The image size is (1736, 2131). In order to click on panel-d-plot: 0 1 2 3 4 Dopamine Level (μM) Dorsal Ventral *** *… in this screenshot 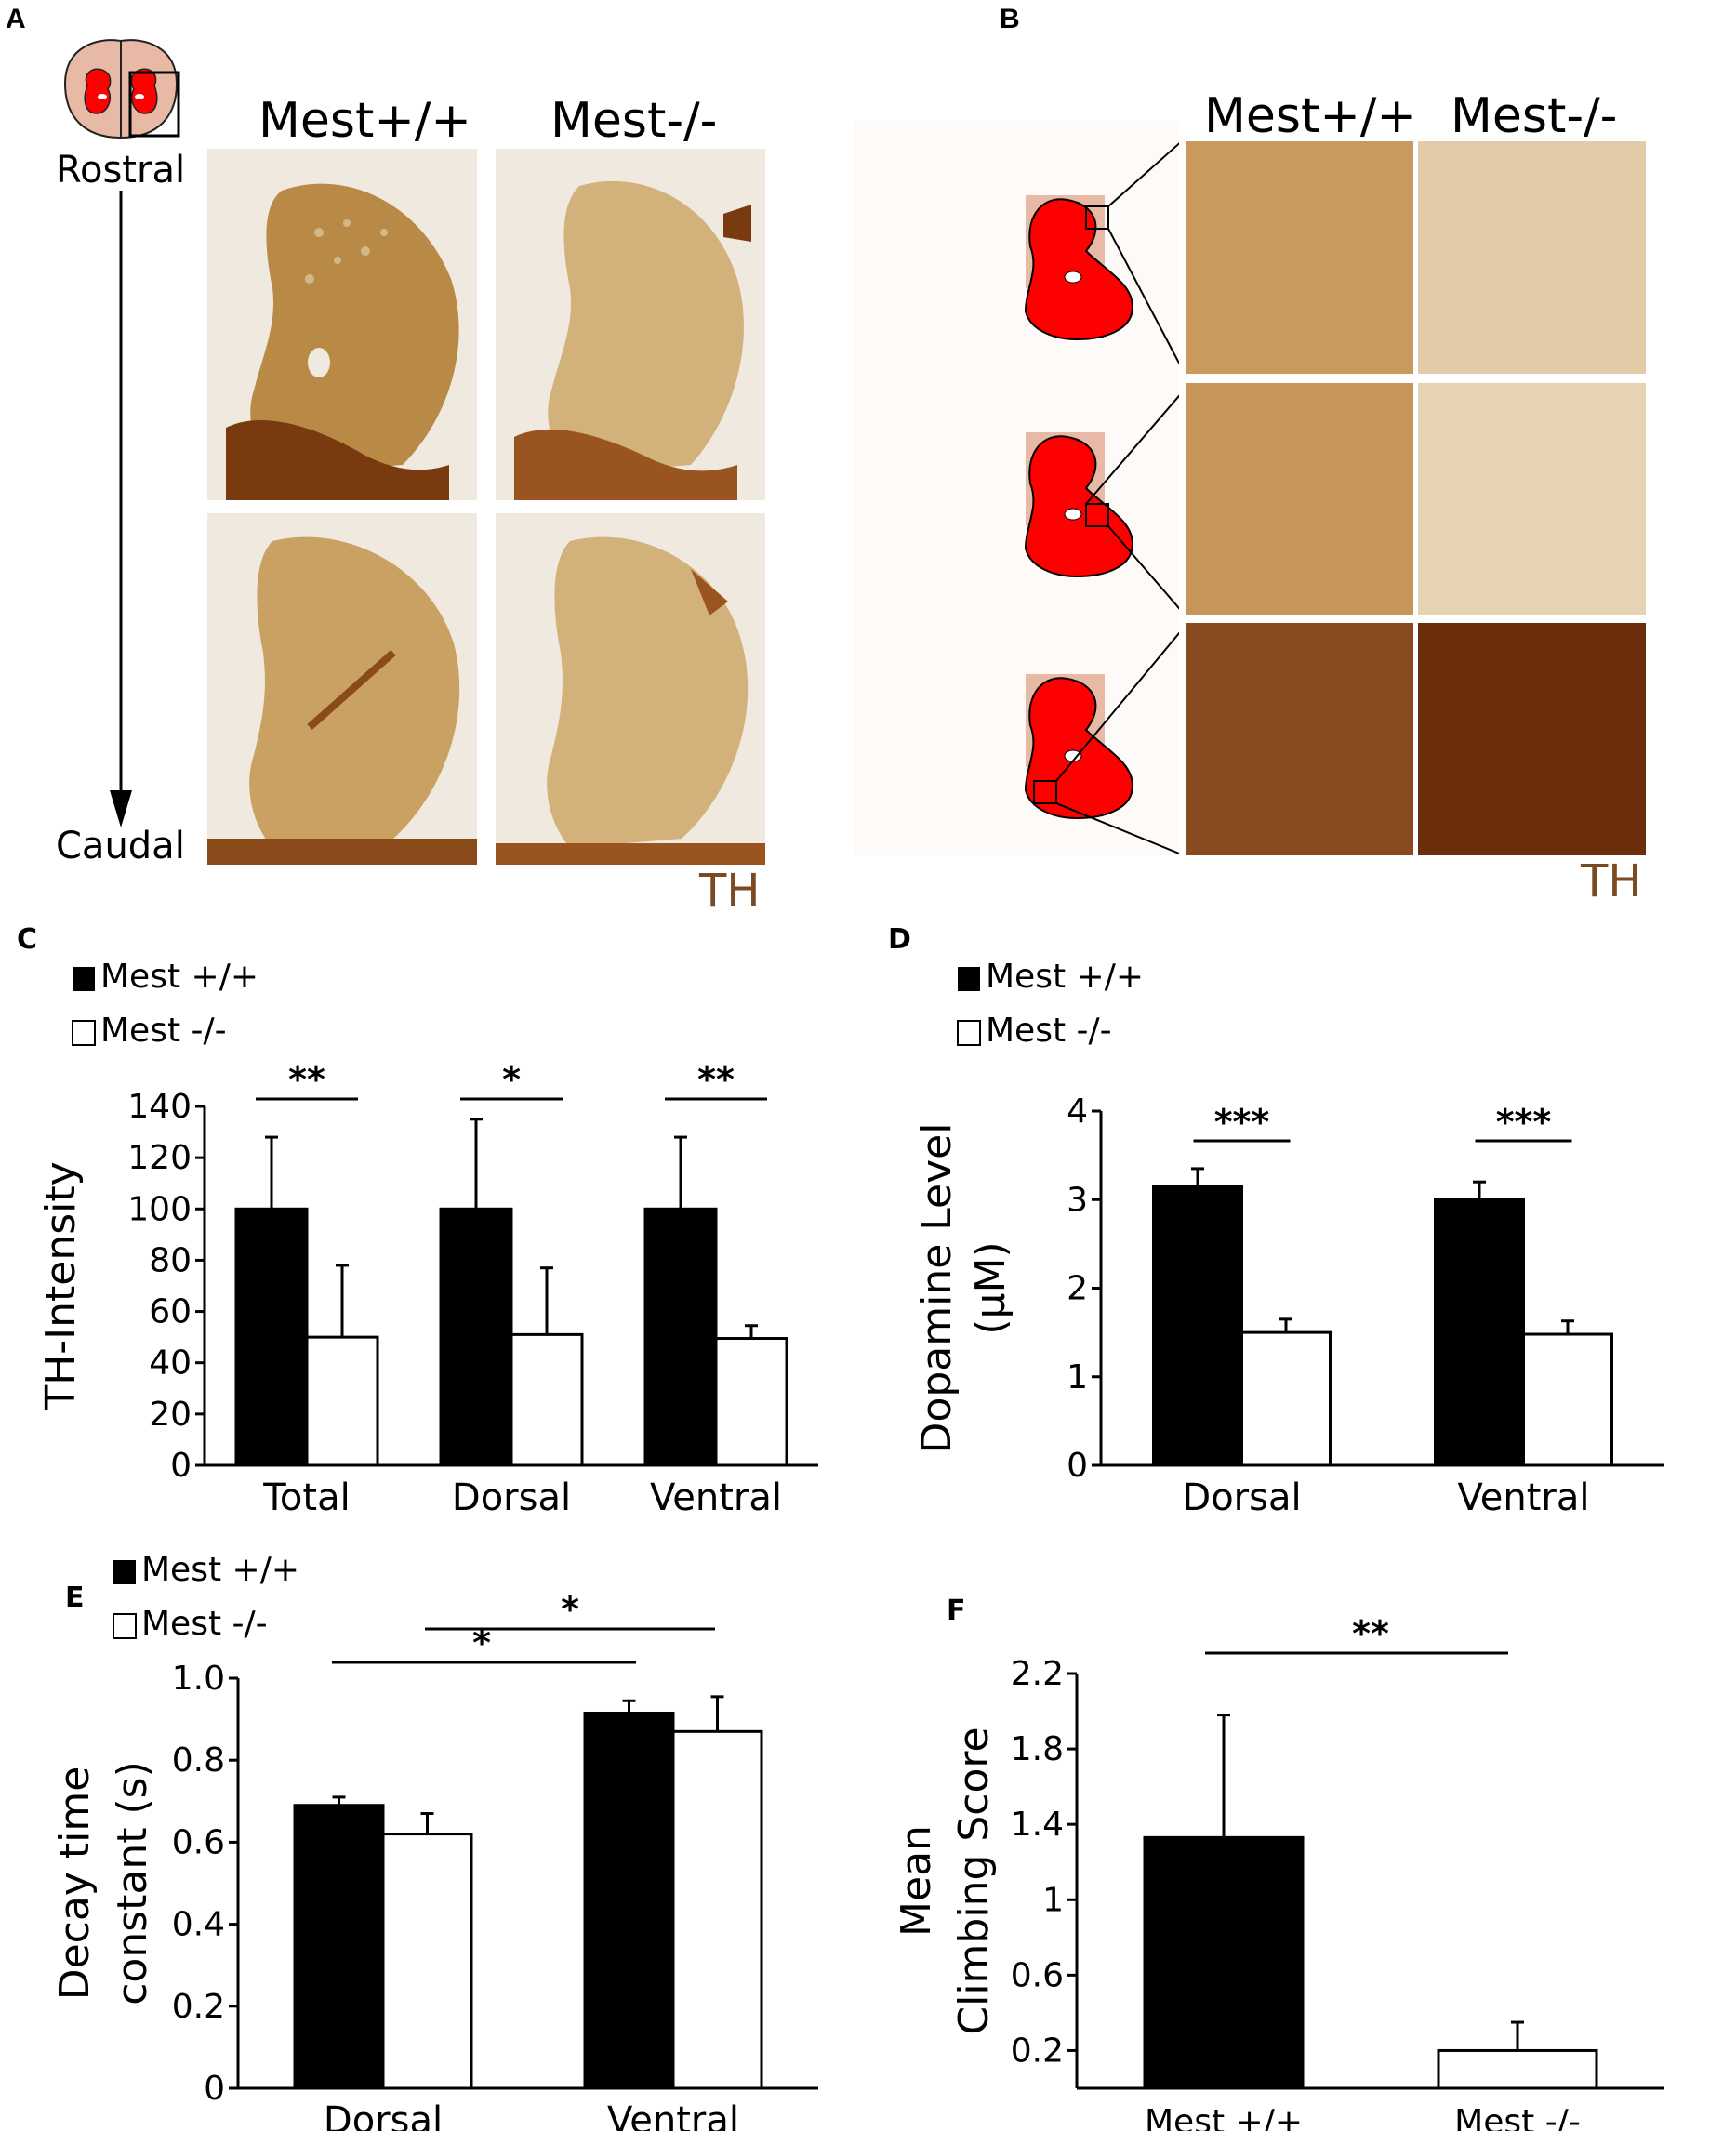, I will do `click(1288, 1305)`.